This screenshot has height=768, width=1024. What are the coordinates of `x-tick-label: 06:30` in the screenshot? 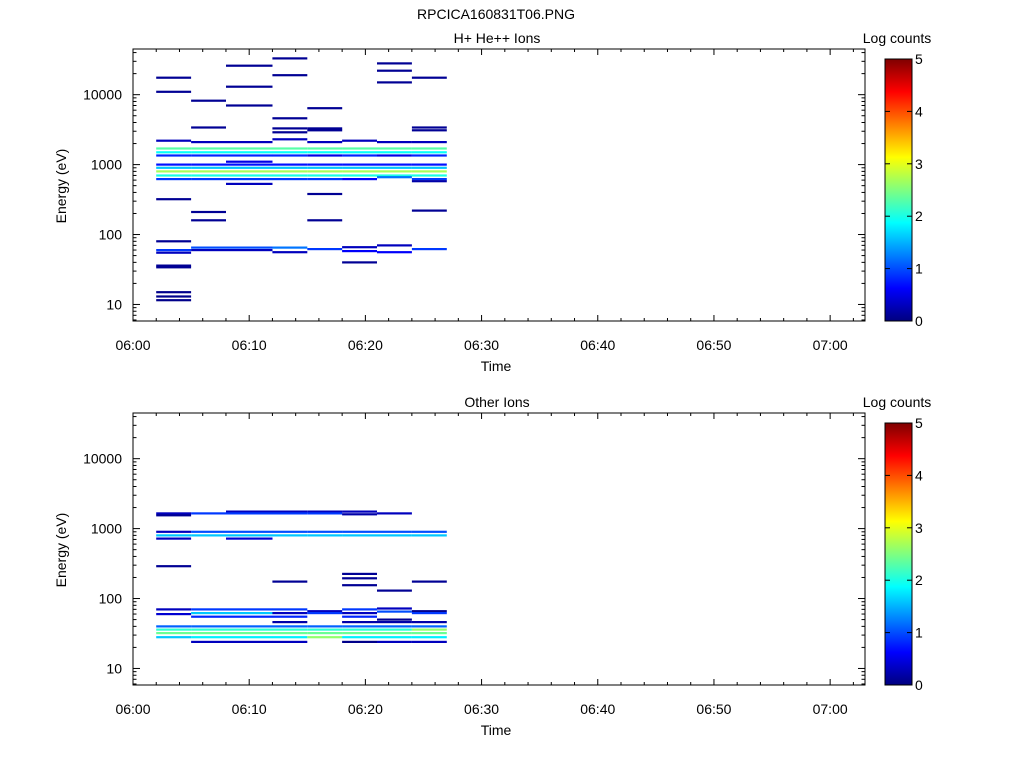 It's located at (481, 709).